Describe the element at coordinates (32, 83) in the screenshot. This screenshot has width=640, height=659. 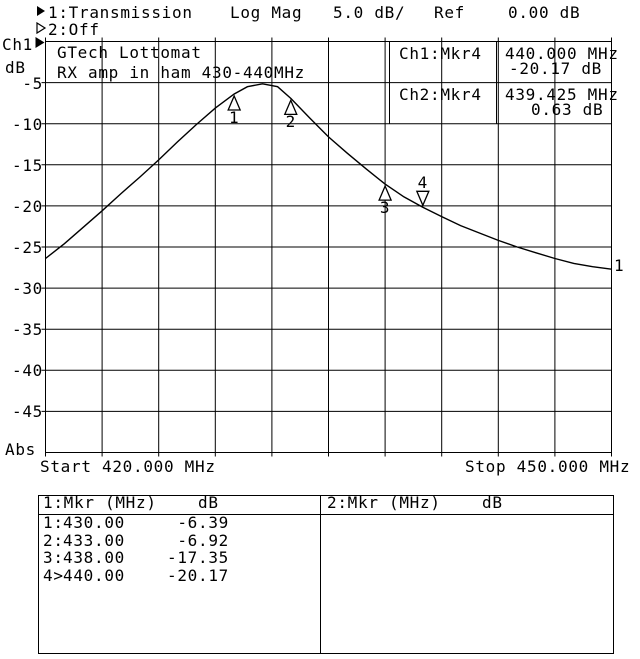
I see `y-tick-label: -5` at that location.